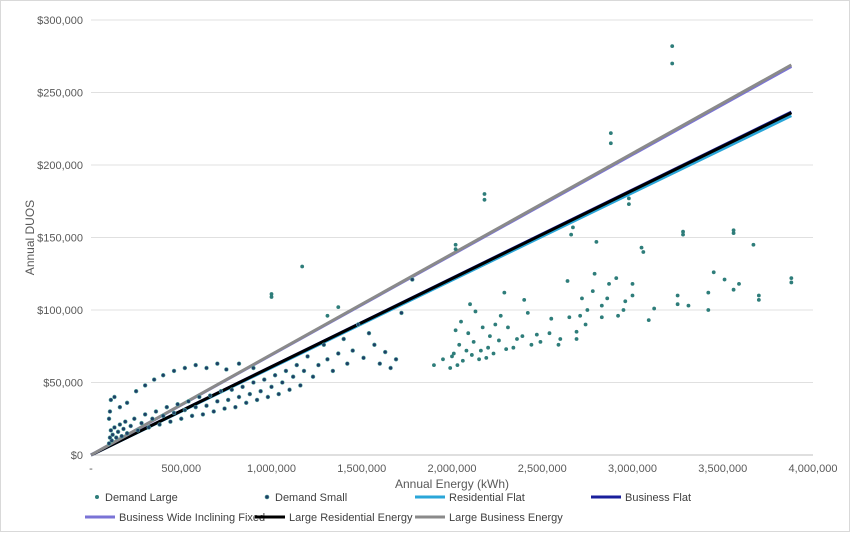 This screenshot has width=850, height=533. What do you see at coordinates (305, 498) in the screenshot?
I see `legend-item-demand-small: Demand Small` at bounding box center [305, 498].